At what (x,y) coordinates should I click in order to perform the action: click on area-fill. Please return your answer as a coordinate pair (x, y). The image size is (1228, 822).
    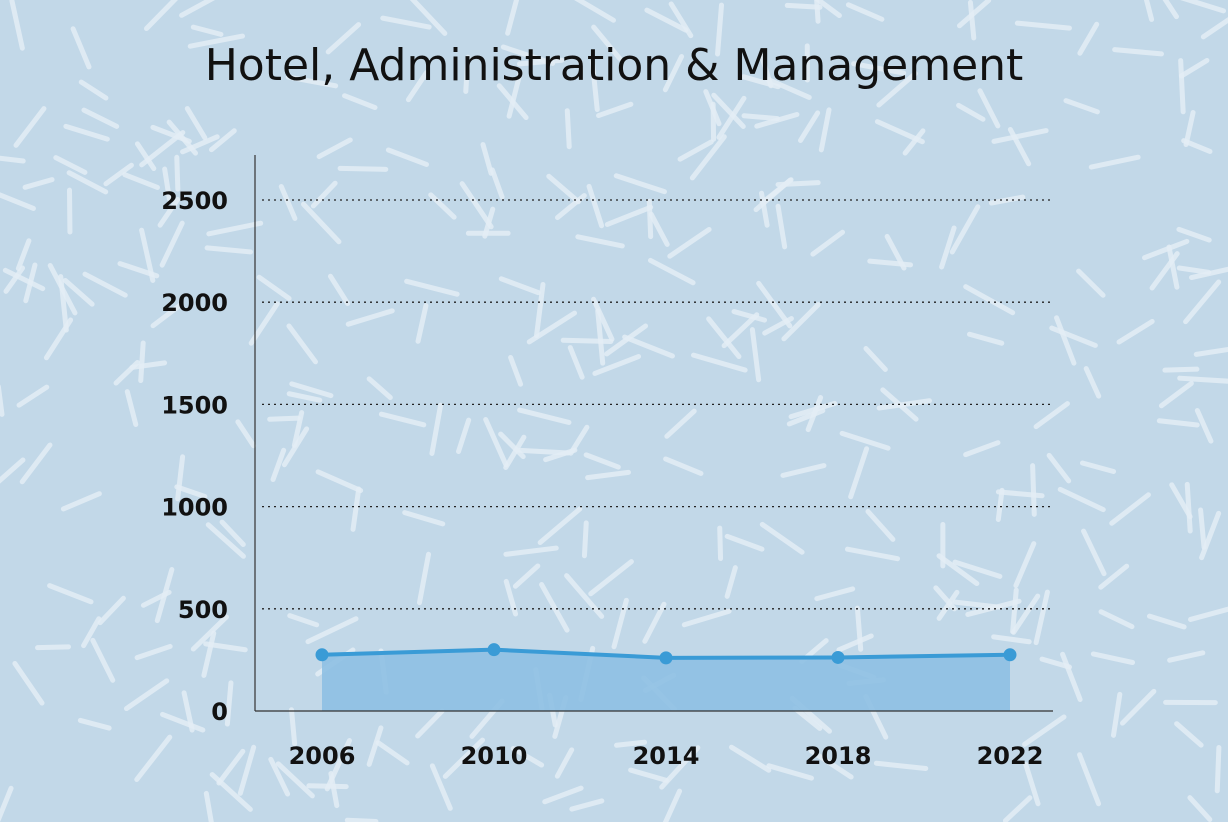
    Looking at the image, I should click on (666, 680).